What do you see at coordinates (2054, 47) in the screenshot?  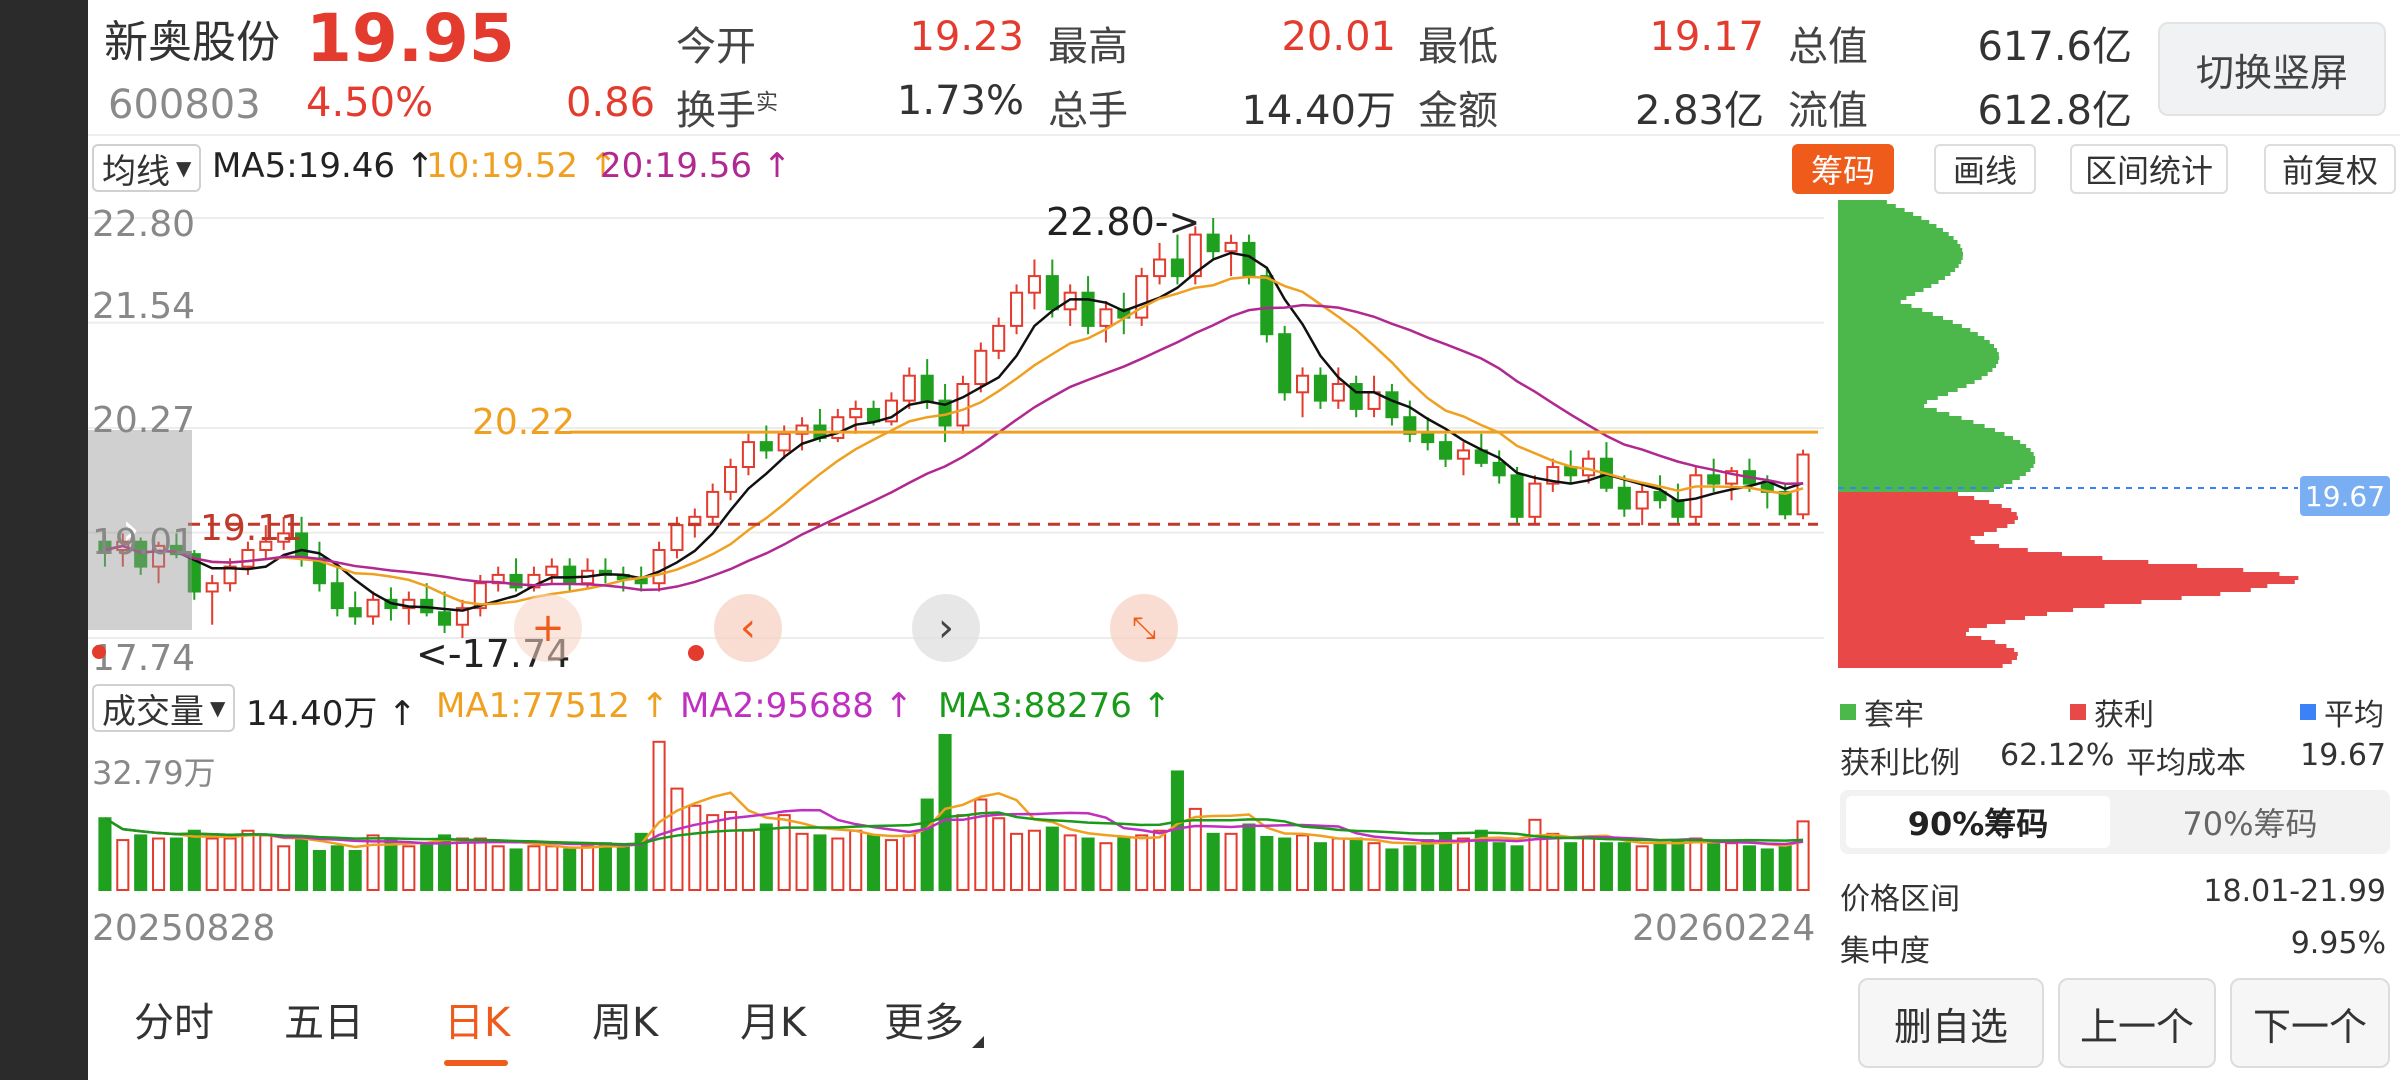 I see `quote-value-market-cap: 617.6亿` at bounding box center [2054, 47].